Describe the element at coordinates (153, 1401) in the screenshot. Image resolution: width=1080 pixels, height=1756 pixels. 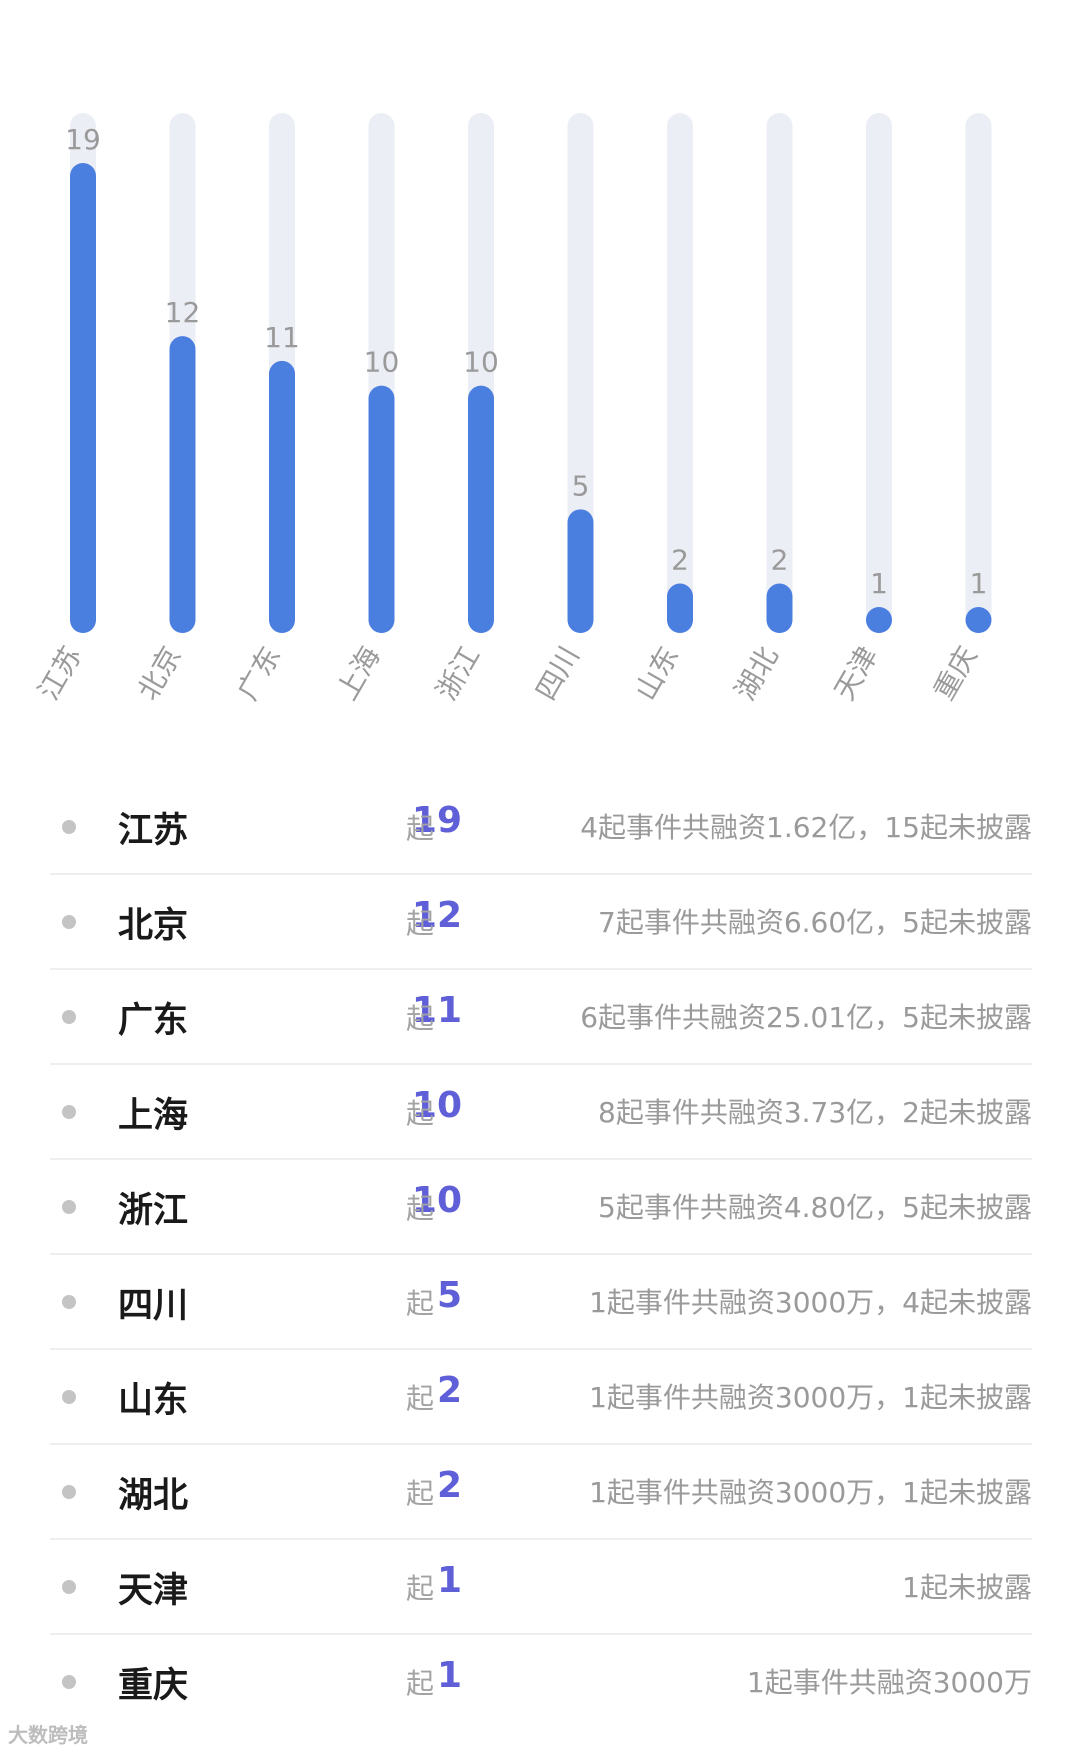
I see `province-name: 山东` at that location.